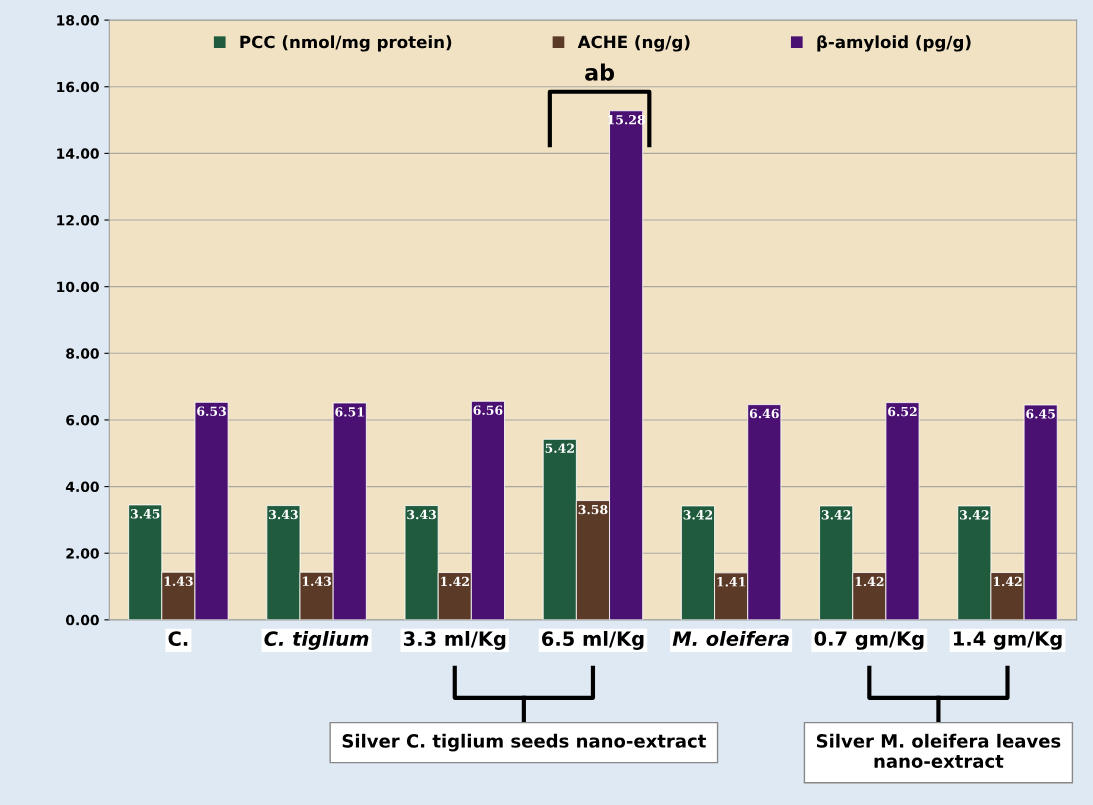 The width and height of the screenshot is (1093, 805). What do you see at coordinates (764, 413) in the screenshot?
I see `data-label: 6.46` at bounding box center [764, 413].